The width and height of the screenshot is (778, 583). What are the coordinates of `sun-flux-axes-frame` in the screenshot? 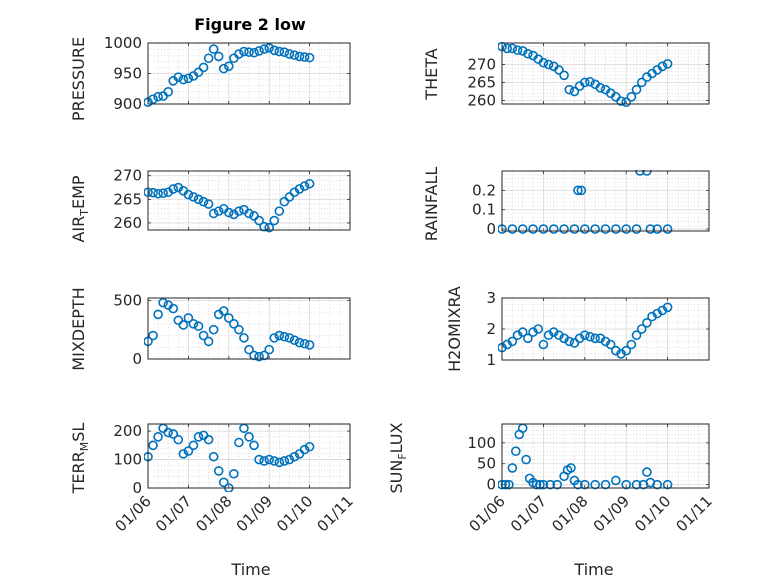 It's located at (605, 456).